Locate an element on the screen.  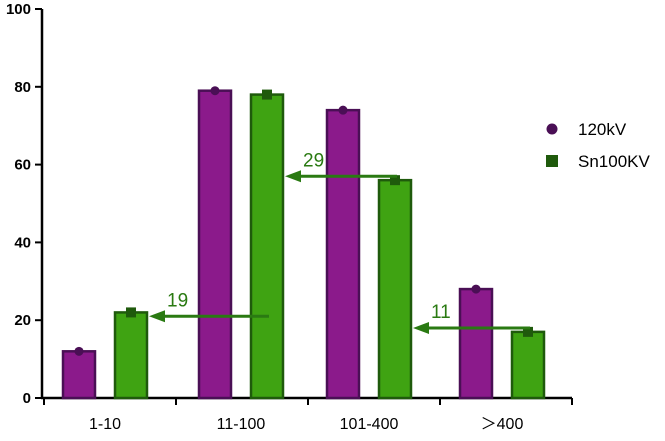
y-tick-label: 100 is located at coordinates (18, 9).